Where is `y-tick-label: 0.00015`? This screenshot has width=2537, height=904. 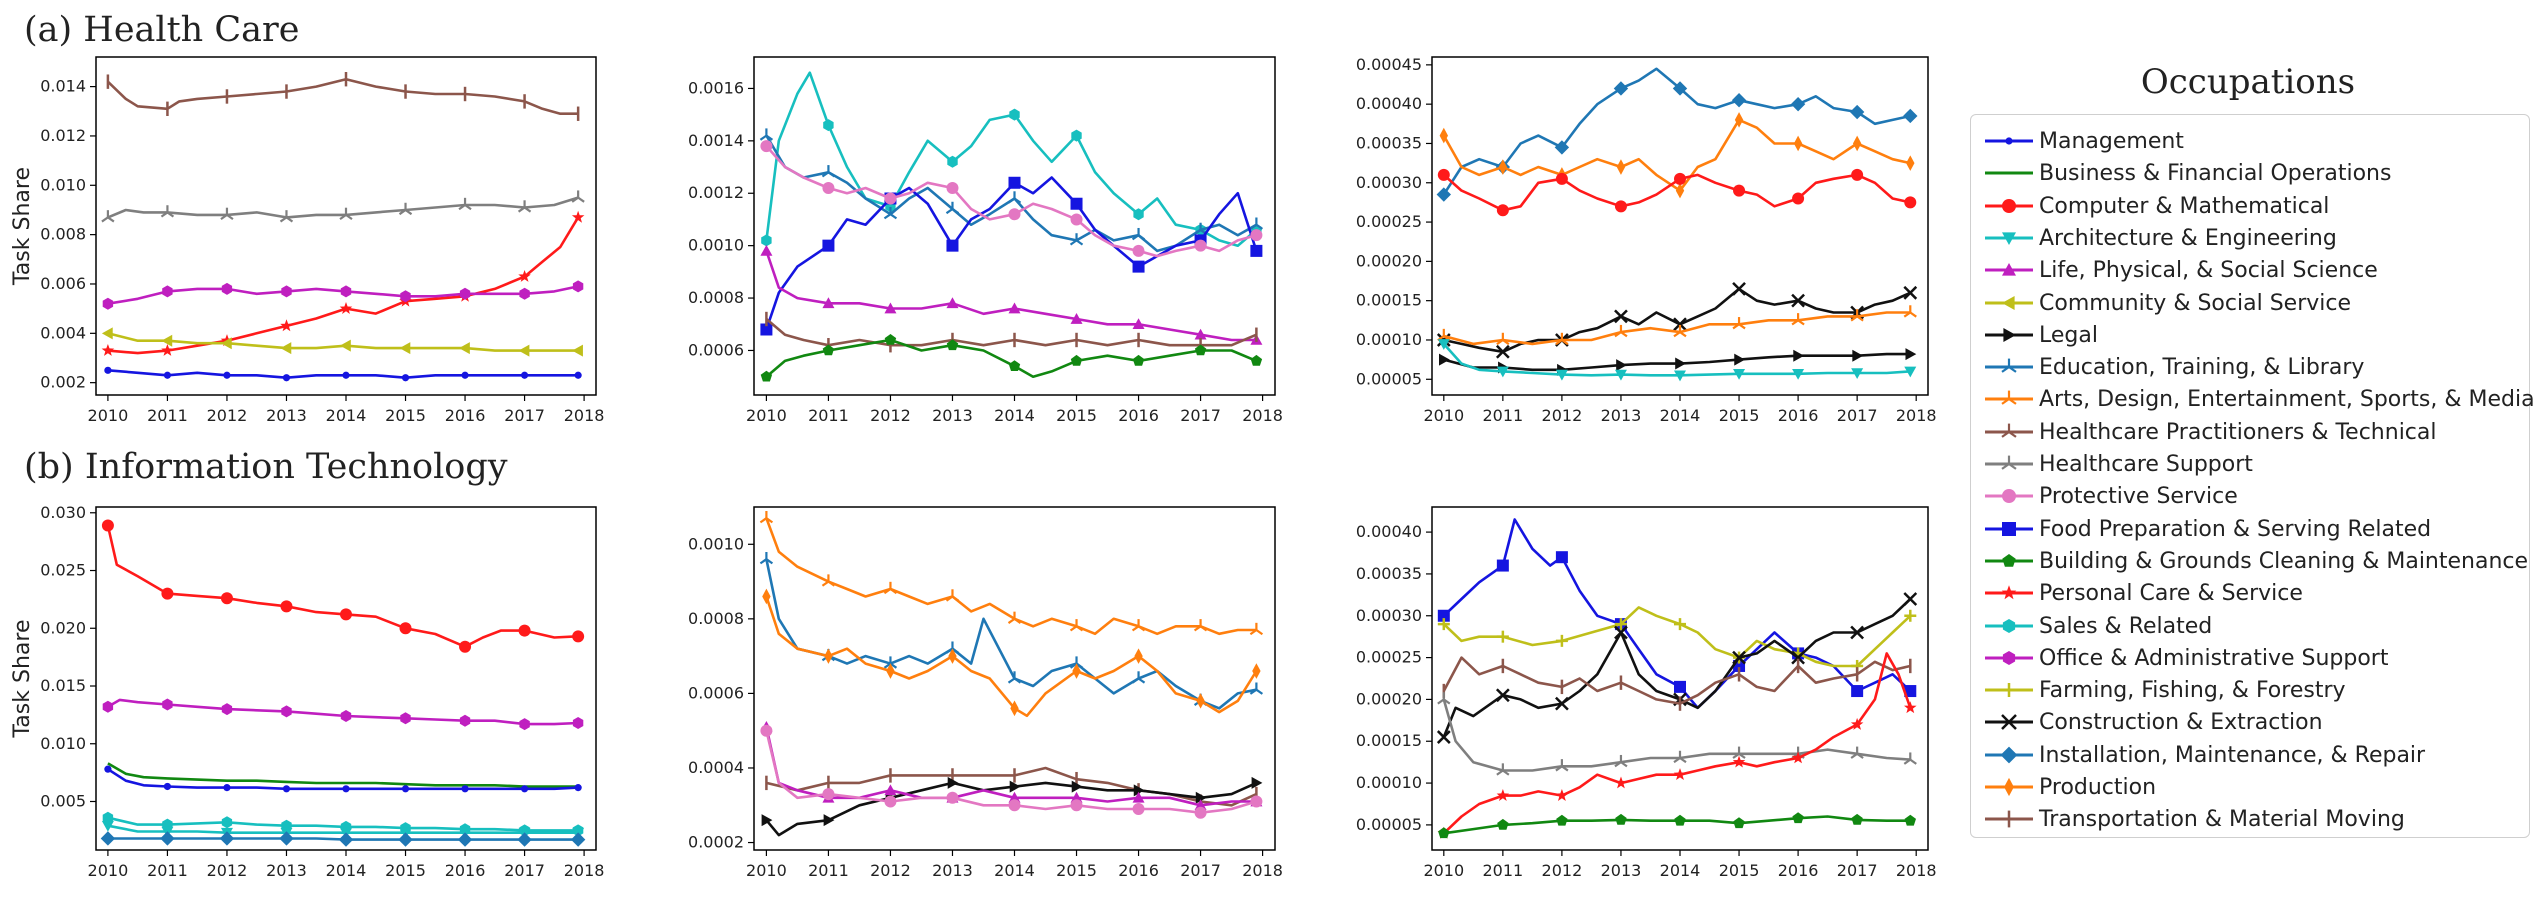
y-tick-label: 0.00015 is located at coordinates (1389, 740).